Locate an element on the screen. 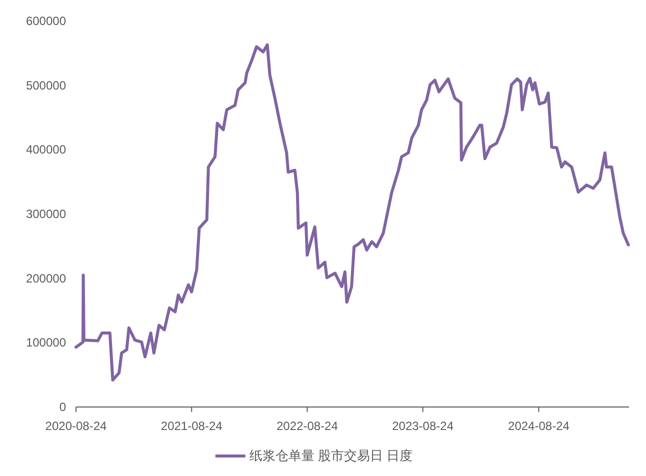 The width and height of the screenshot is (646, 476). y-tick-label: 200000 is located at coordinates (46, 278).